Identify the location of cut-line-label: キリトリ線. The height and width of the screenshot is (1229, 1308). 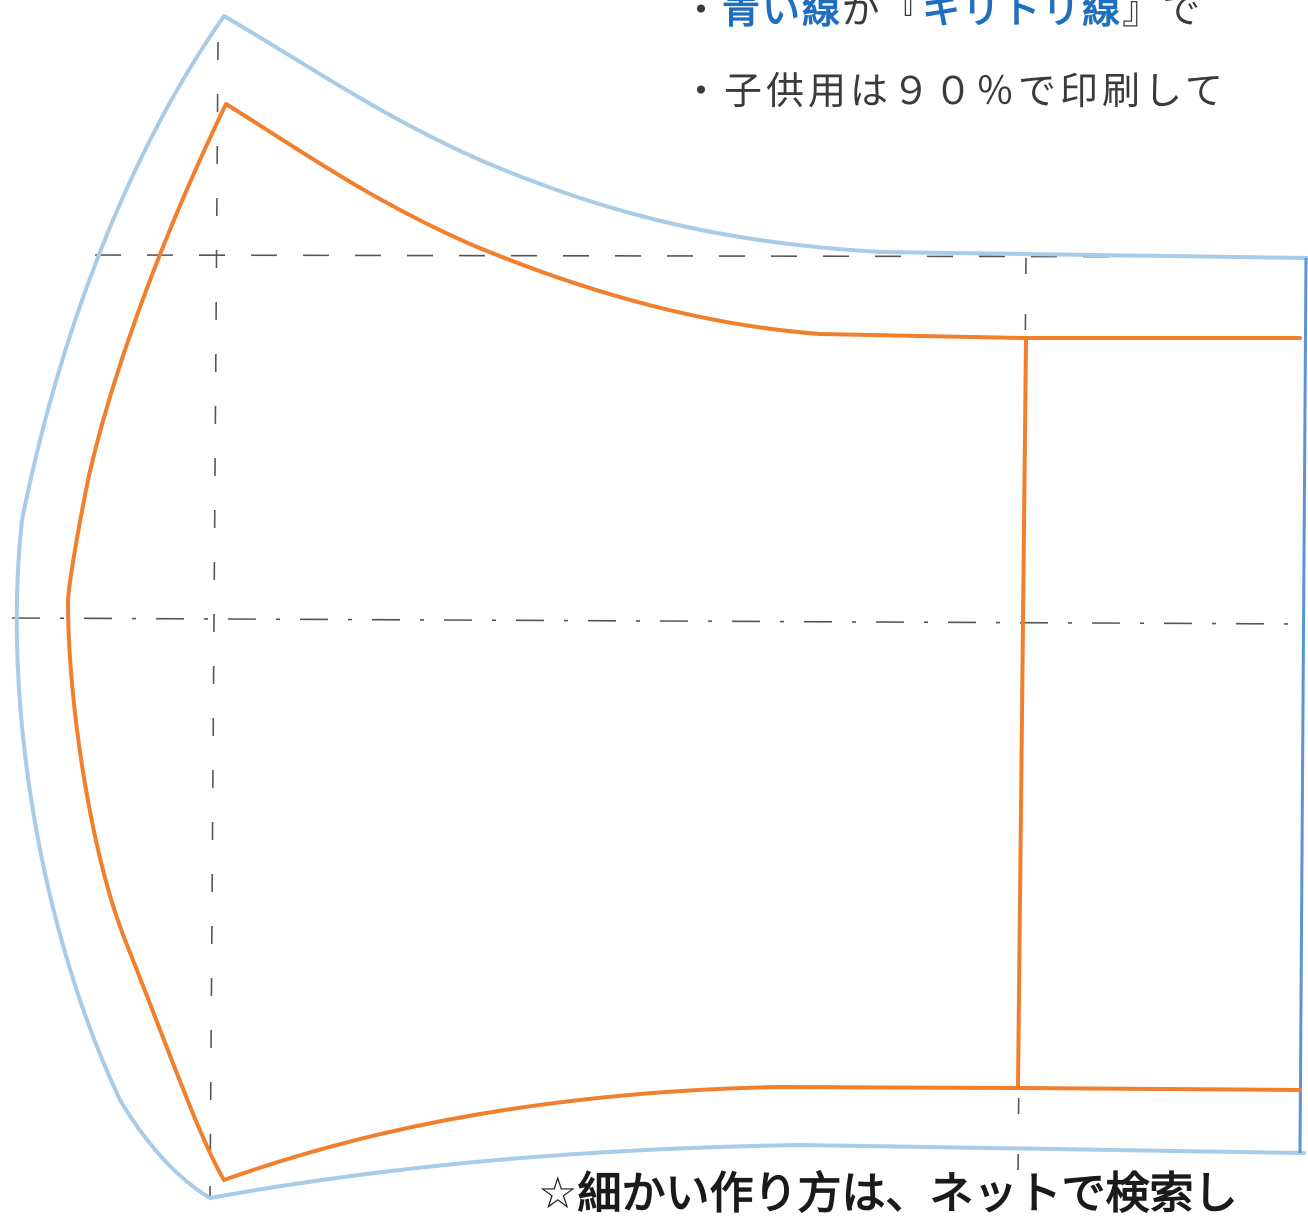
(1022, 16).